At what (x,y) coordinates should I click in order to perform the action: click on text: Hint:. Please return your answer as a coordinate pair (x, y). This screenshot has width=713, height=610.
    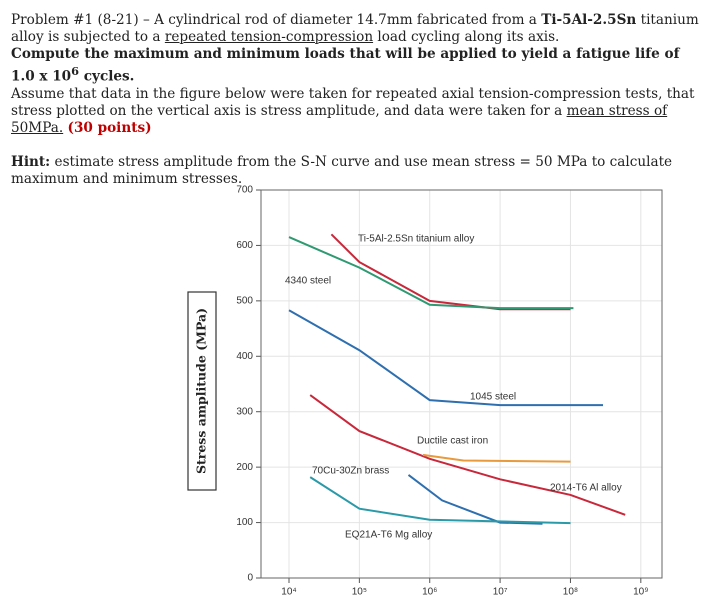
    Looking at the image, I should click on (31, 161).